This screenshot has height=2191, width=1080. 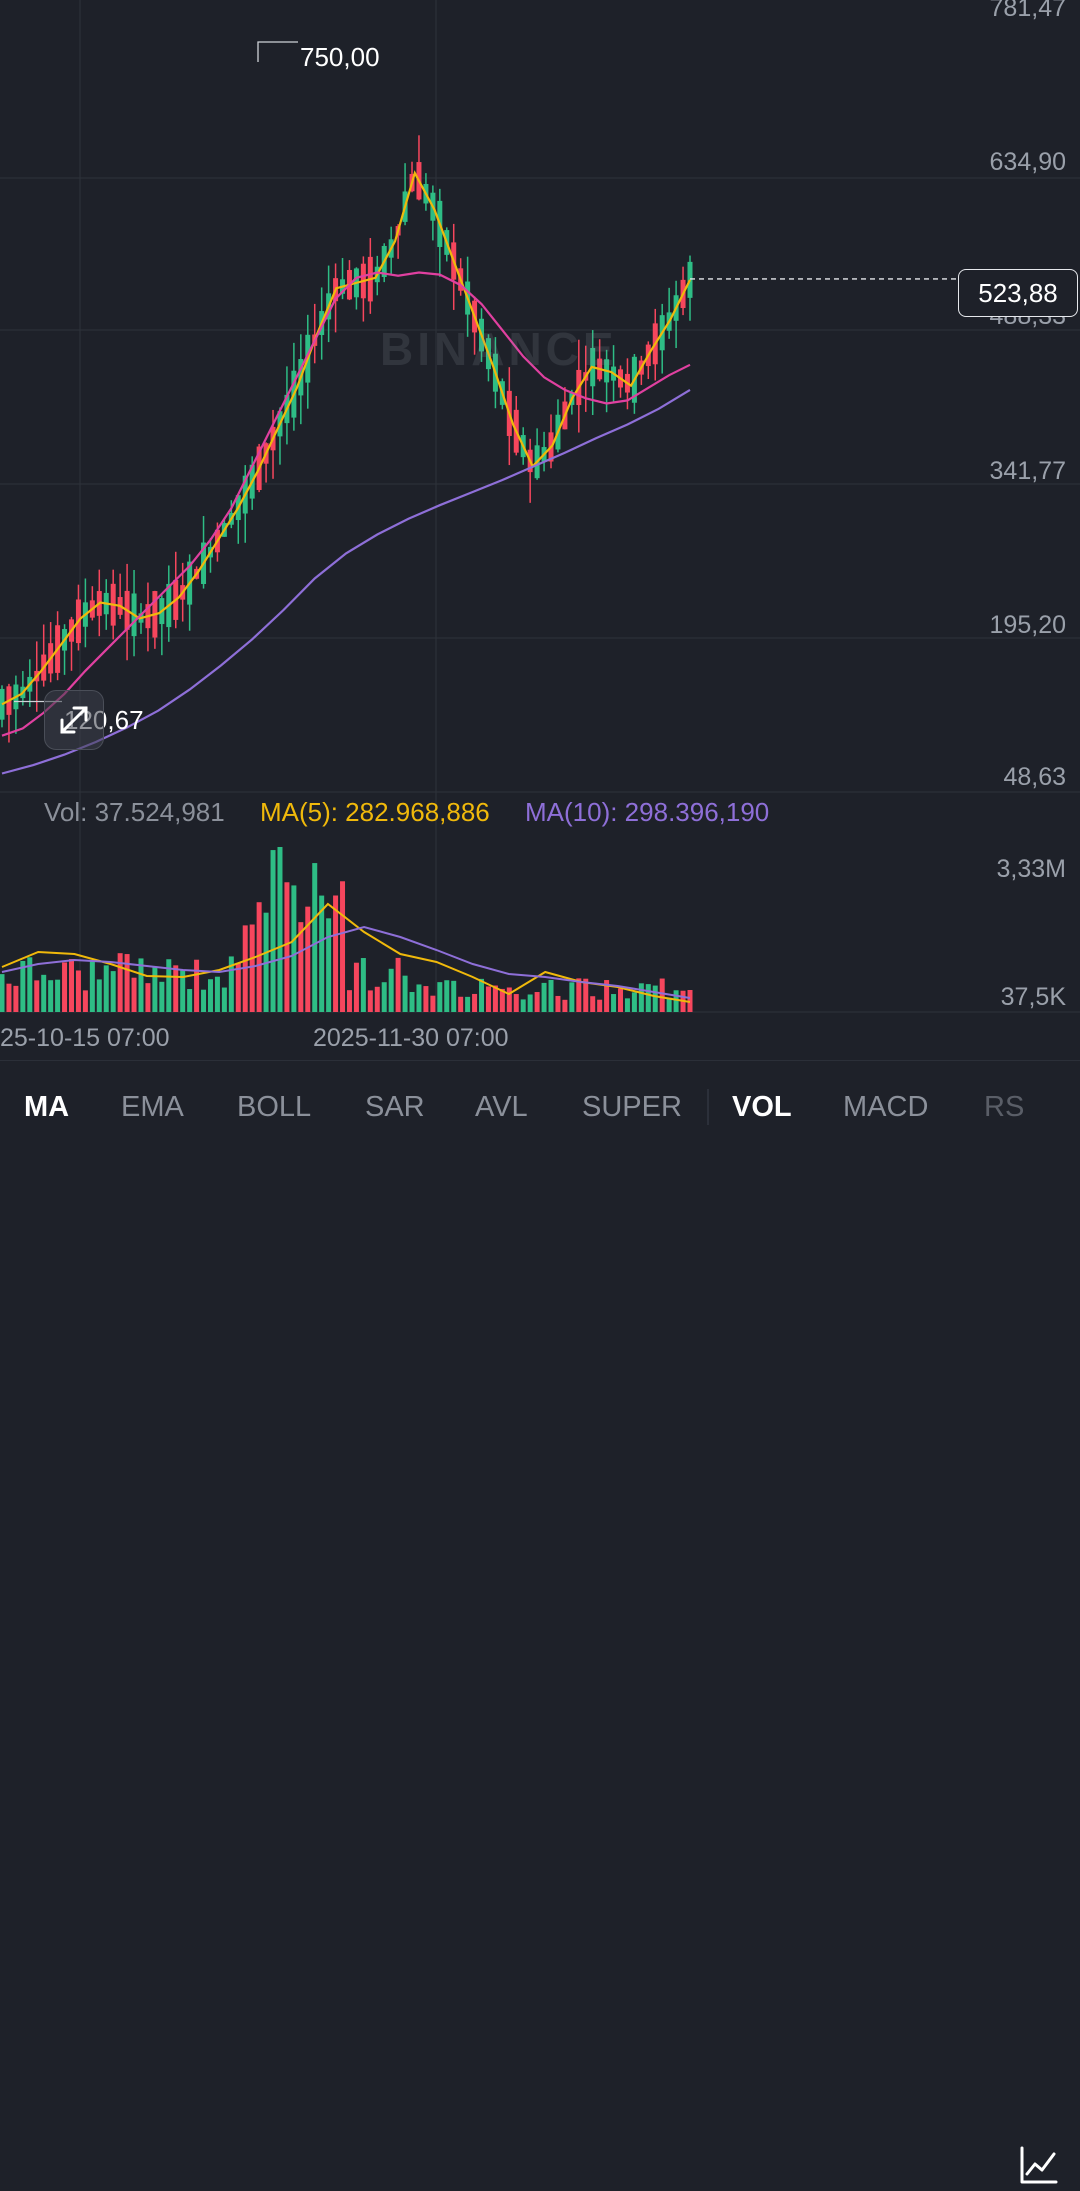 I want to click on candle-body, so click(x=690, y=279).